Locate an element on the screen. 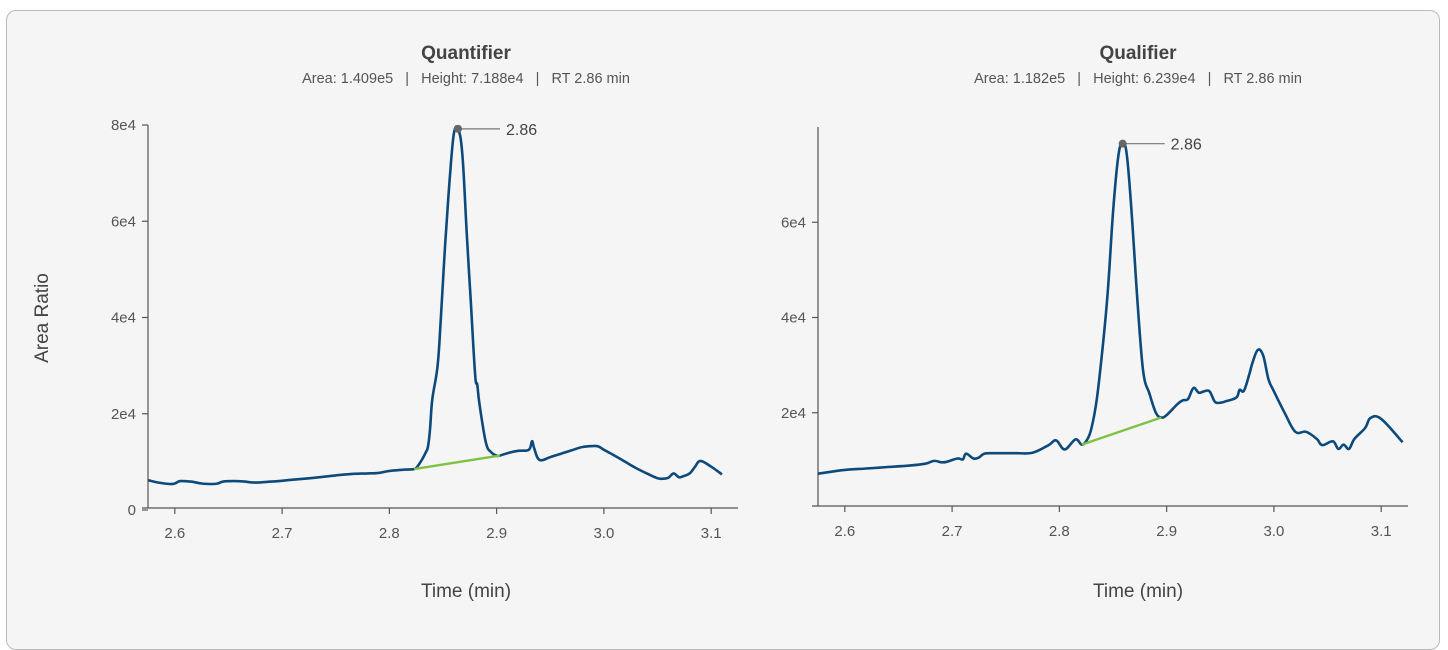 Image resolution: width=1448 pixels, height=650 pixels. chart-title: Quantifier is located at coordinates (466, 53).